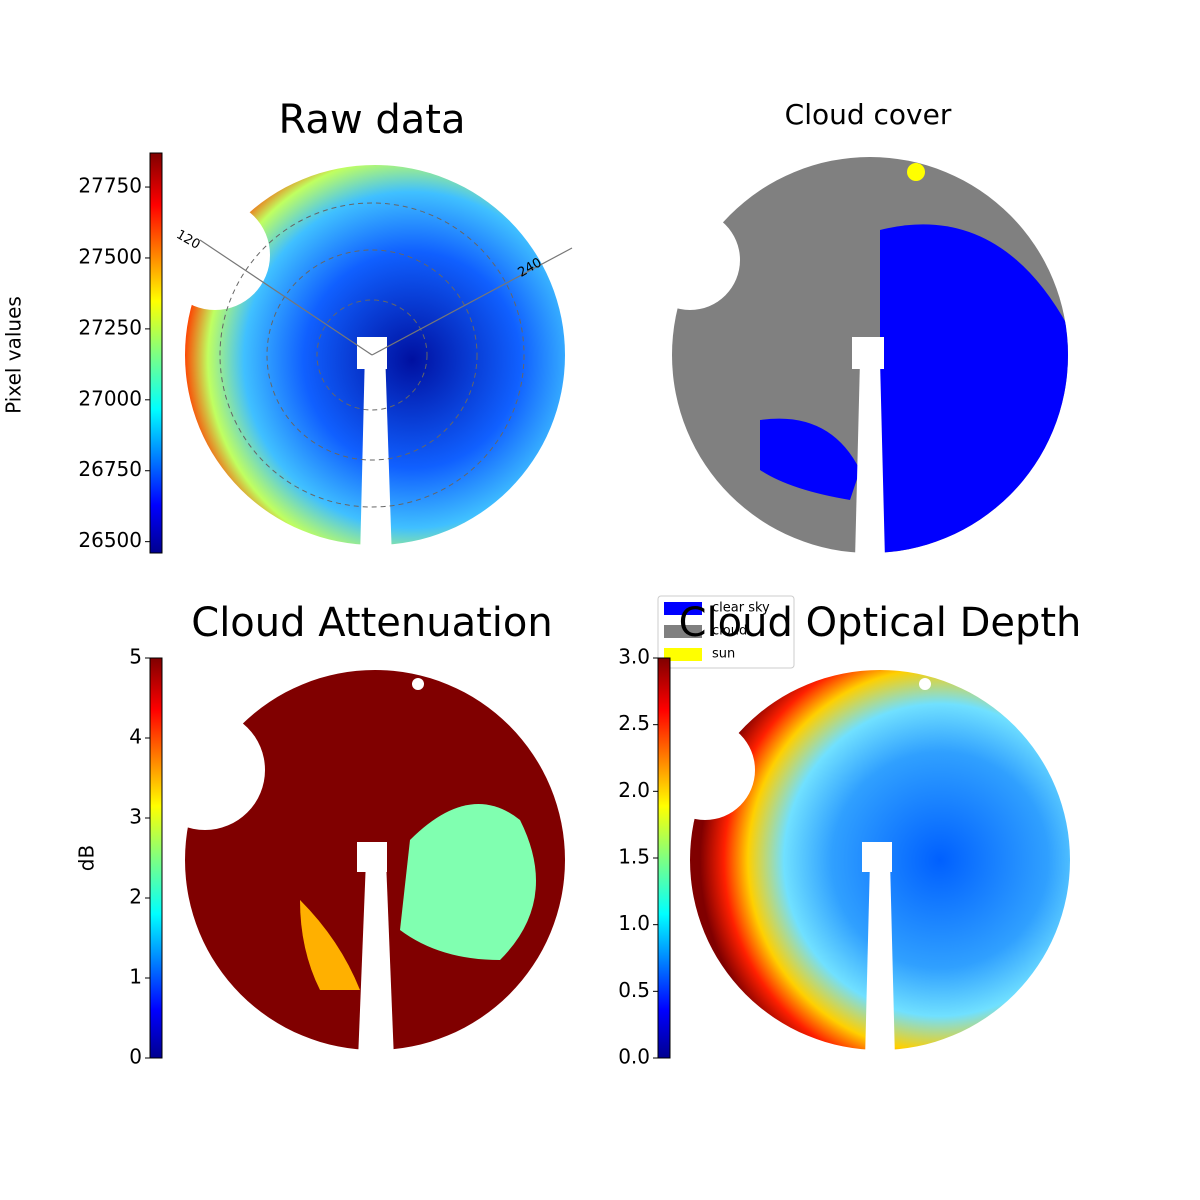  Describe the element at coordinates (135, 657) in the screenshot. I see `colorbar-tick-label: 5` at that location.